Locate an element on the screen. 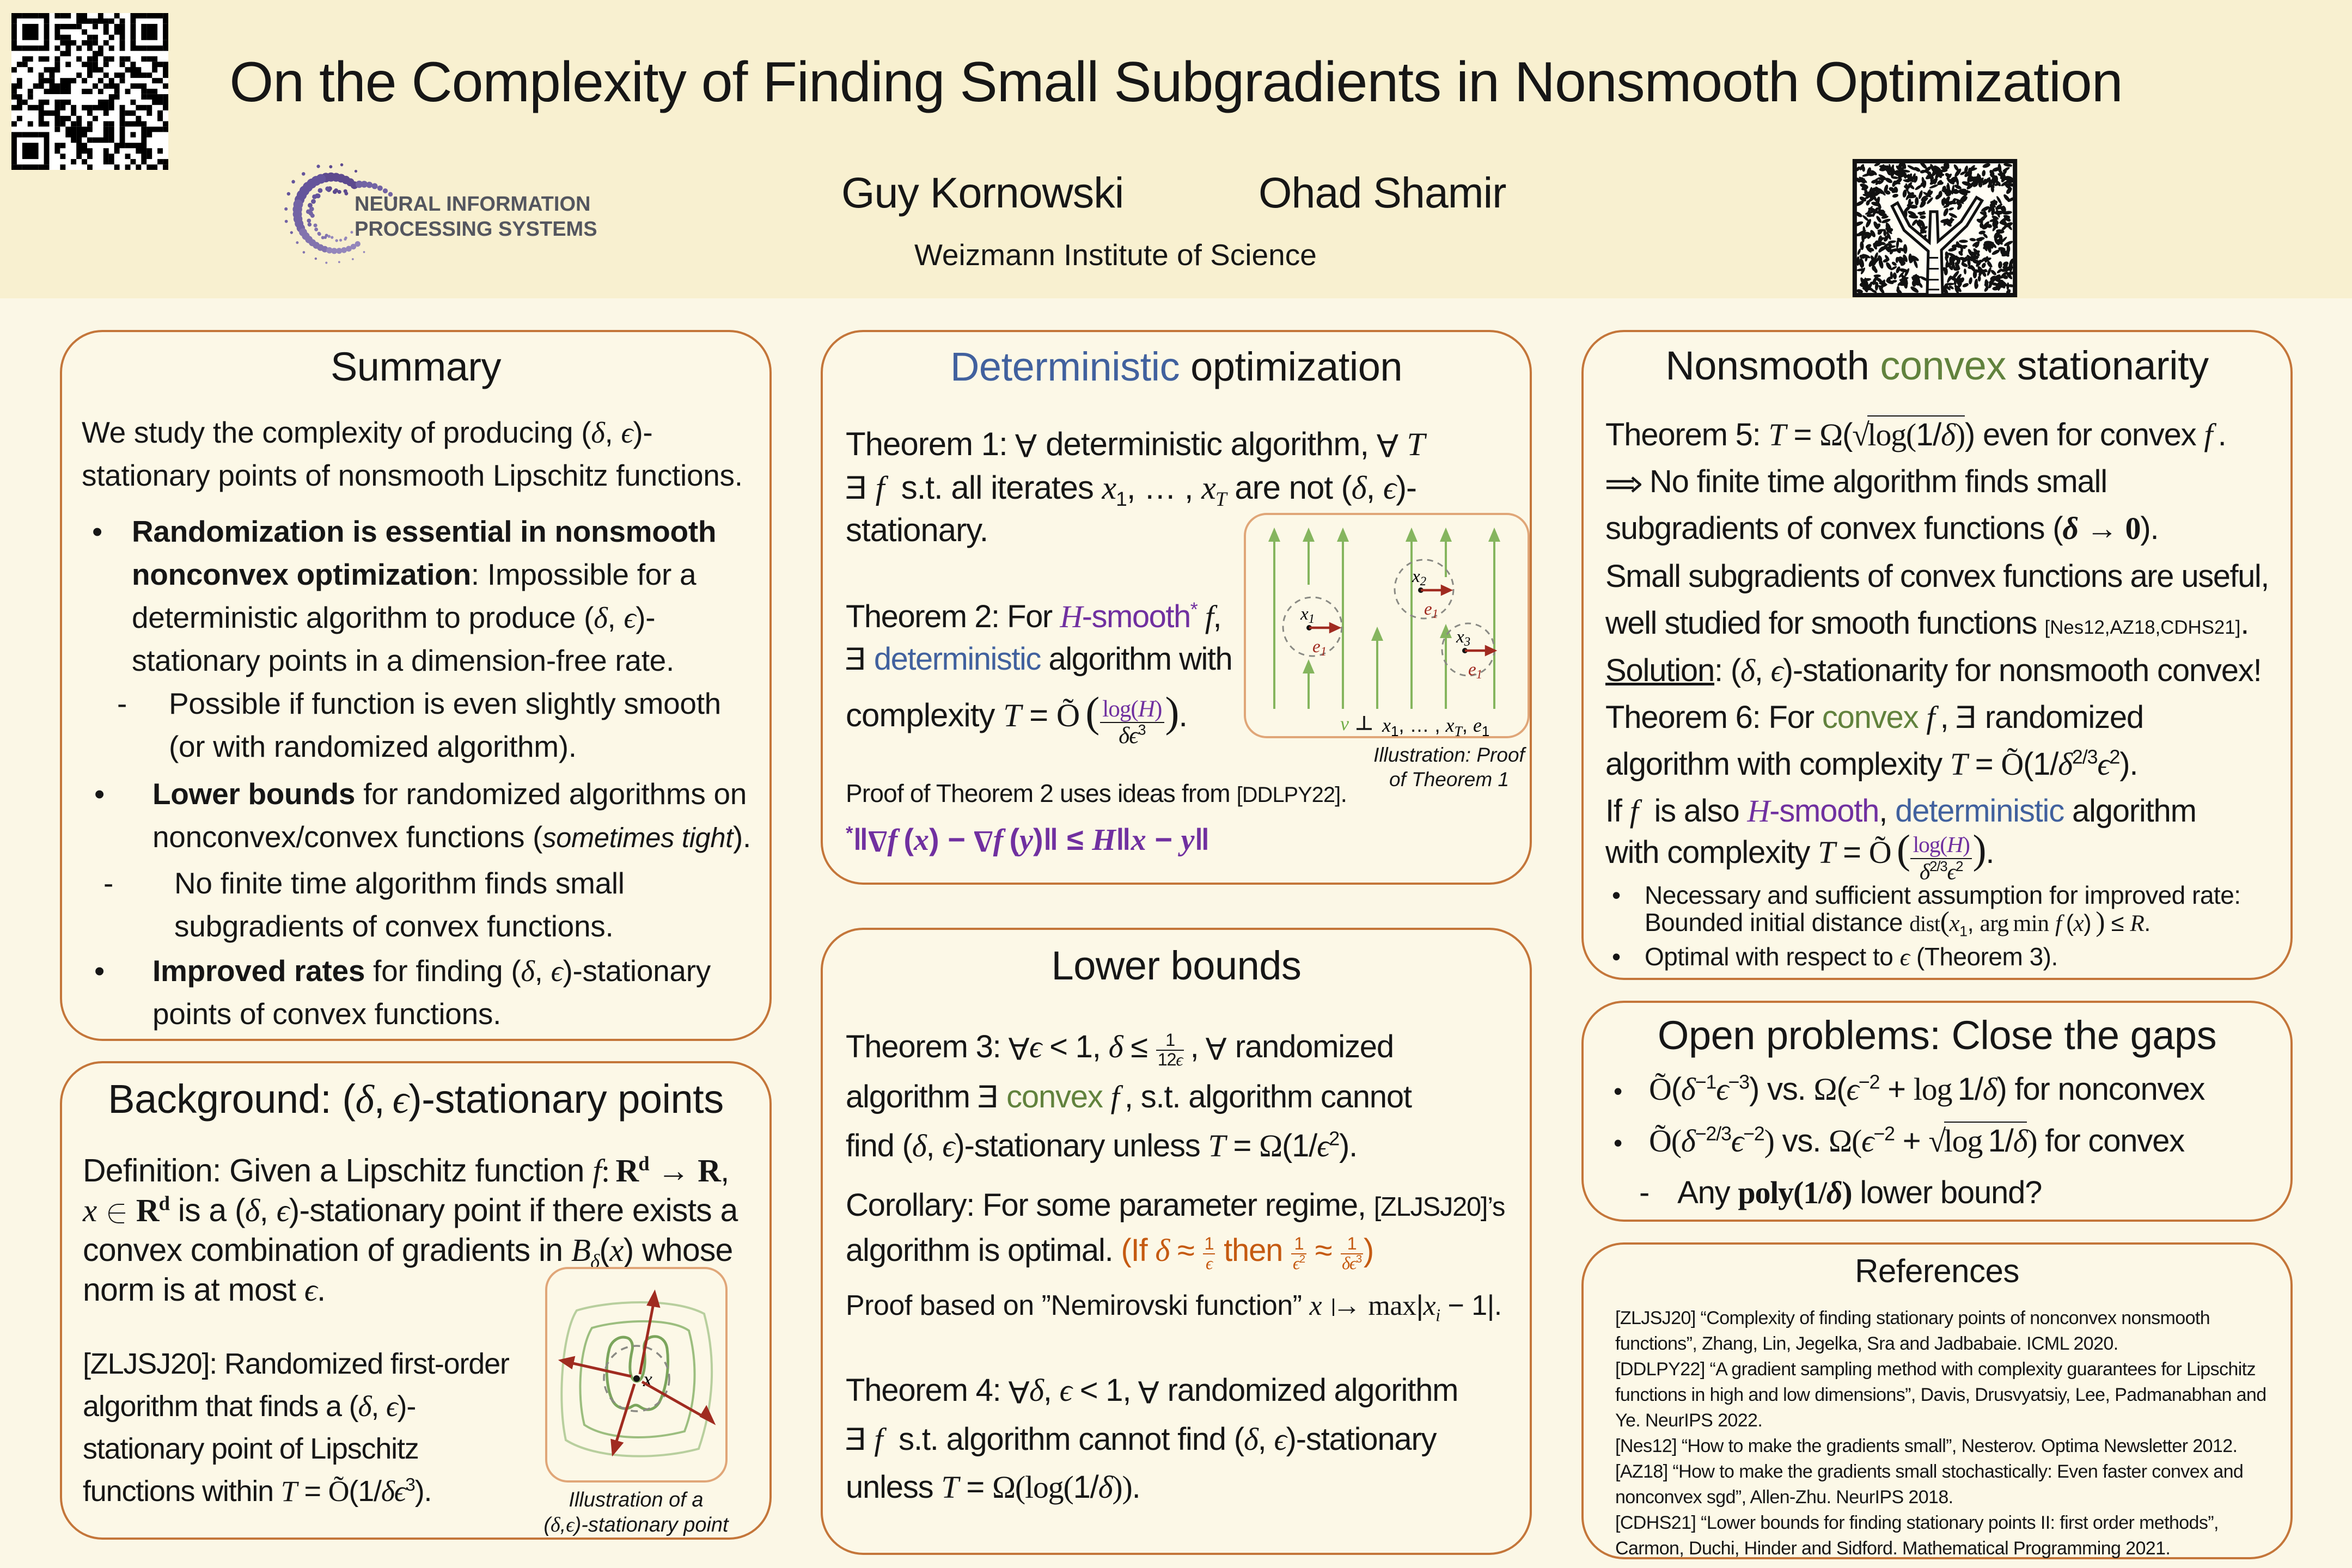  svg-text: x1 is located at coordinates (1307, 615).